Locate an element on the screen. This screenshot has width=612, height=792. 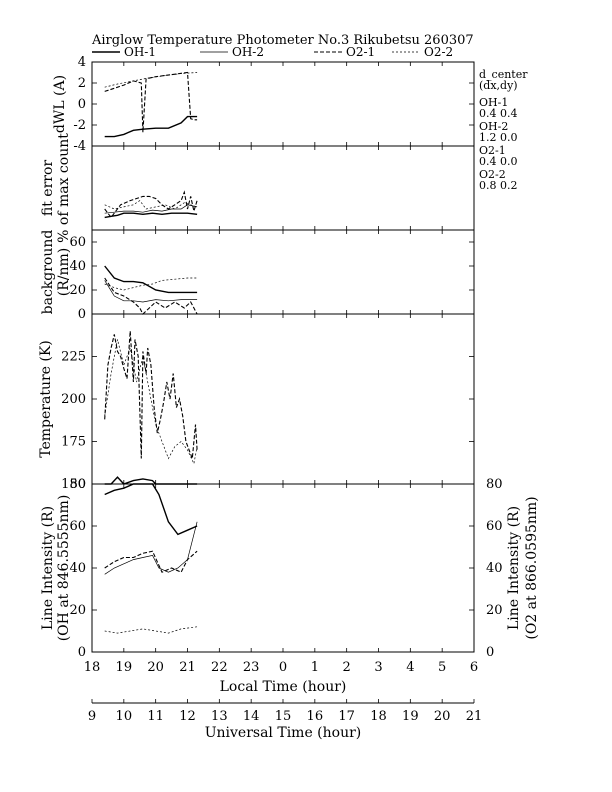
y2-tick-label: 60 is located at coordinates (494, 526).